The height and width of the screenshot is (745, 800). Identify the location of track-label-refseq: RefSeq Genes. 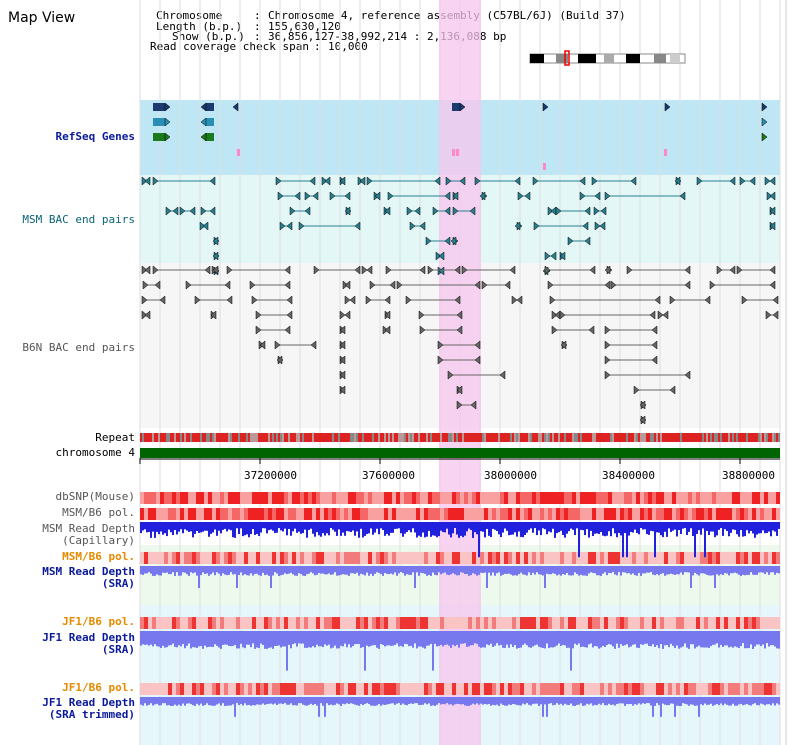
(95, 136).